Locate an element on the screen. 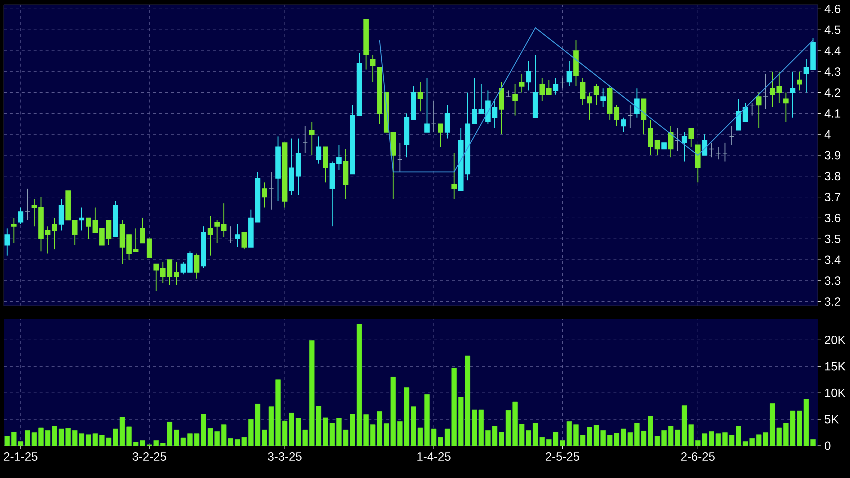  x-tick-label: 2-1-25 is located at coordinates (21, 456).